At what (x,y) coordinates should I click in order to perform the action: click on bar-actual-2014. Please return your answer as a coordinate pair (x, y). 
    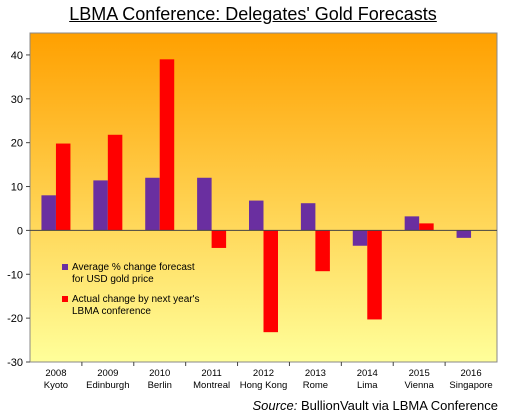
    Looking at the image, I should click on (374, 275).